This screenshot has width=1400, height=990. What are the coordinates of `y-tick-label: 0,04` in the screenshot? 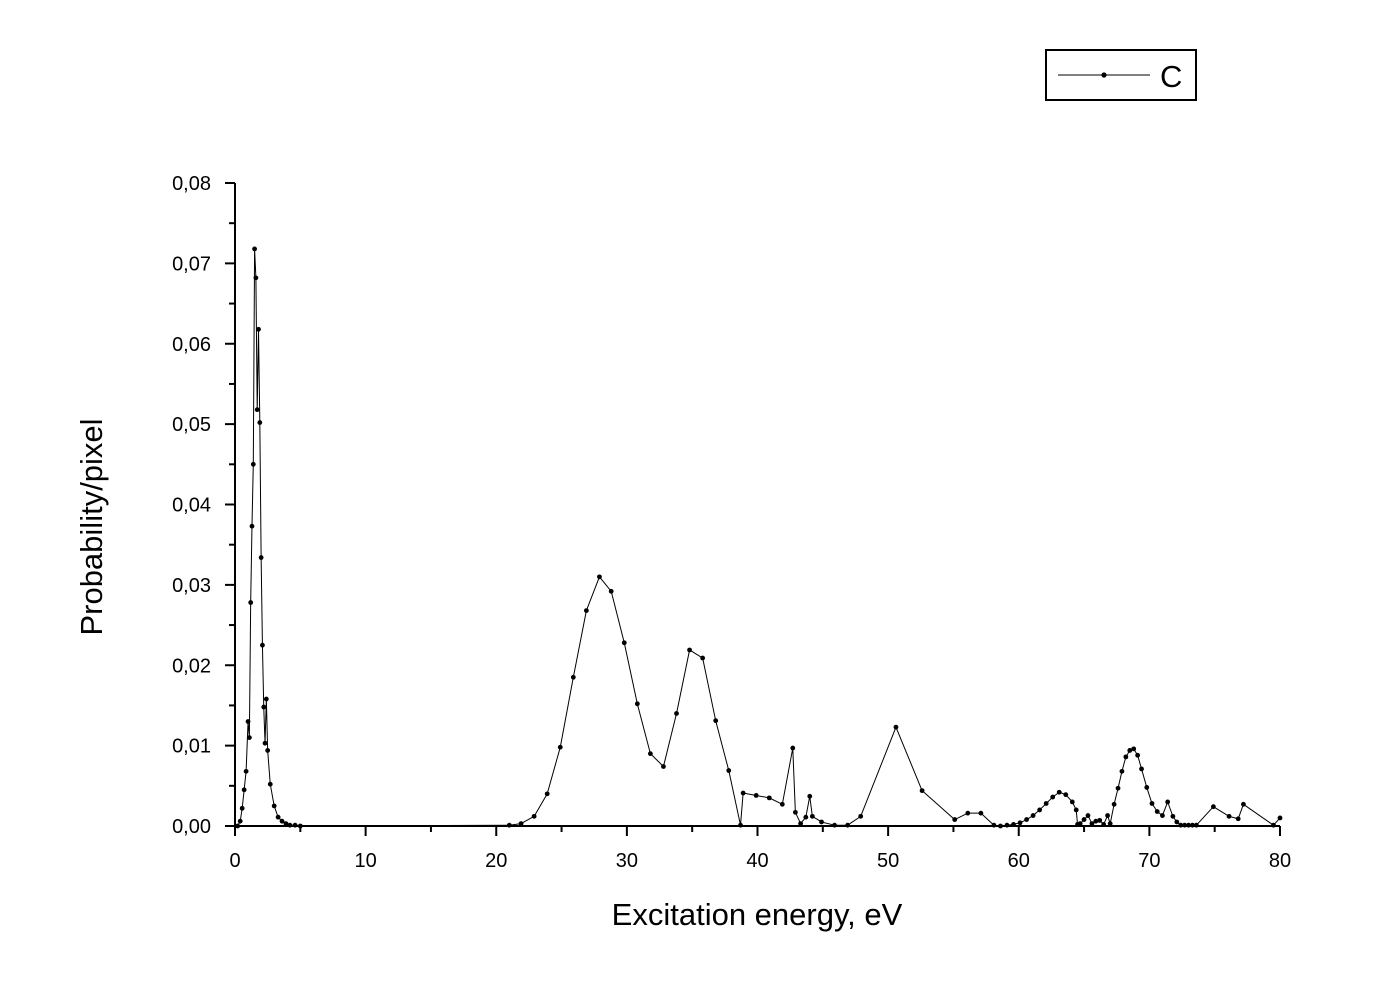 It's located at (191, 506).